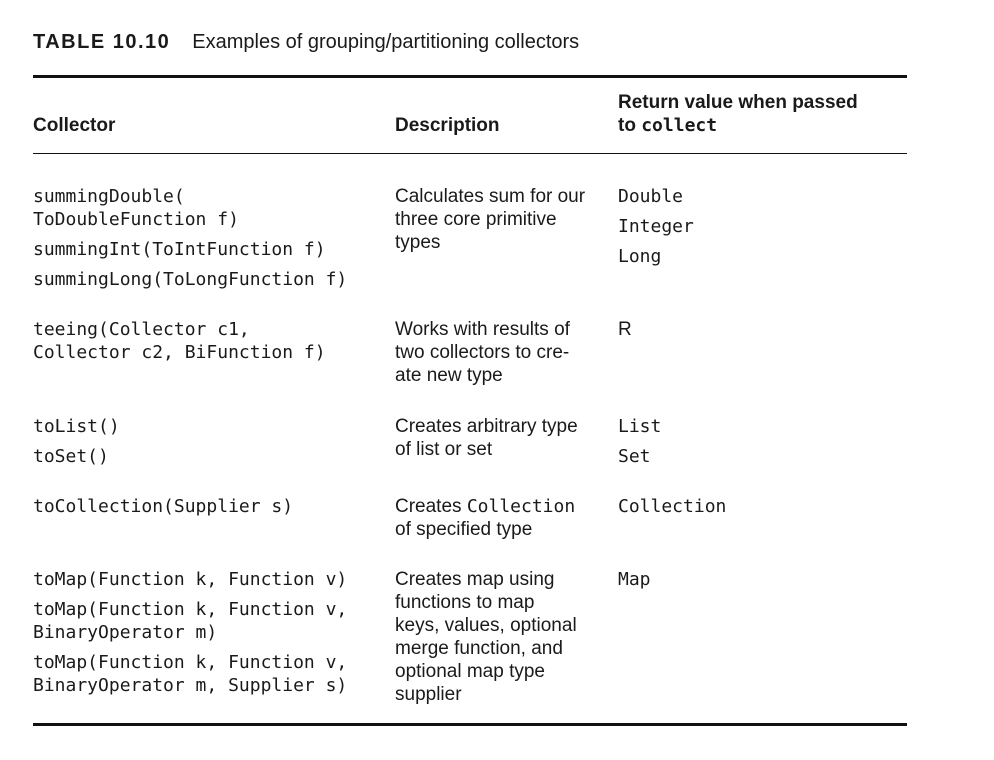 This screenshot has width=994, height=760. I want to click on code-line: toMap(Function k, Function v), so click(190, 579).